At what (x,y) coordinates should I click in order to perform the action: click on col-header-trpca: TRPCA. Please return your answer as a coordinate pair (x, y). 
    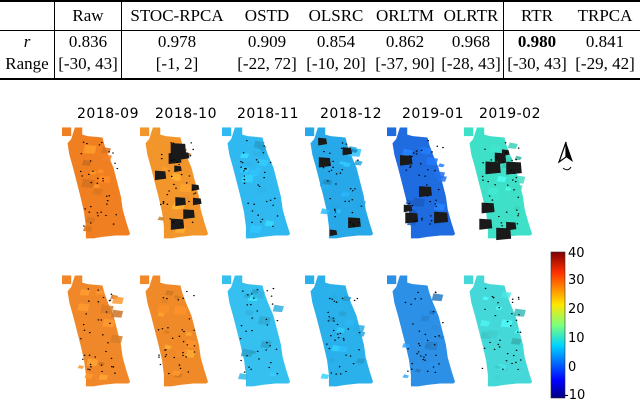
    Looking at the image, I should click on (605, 15).